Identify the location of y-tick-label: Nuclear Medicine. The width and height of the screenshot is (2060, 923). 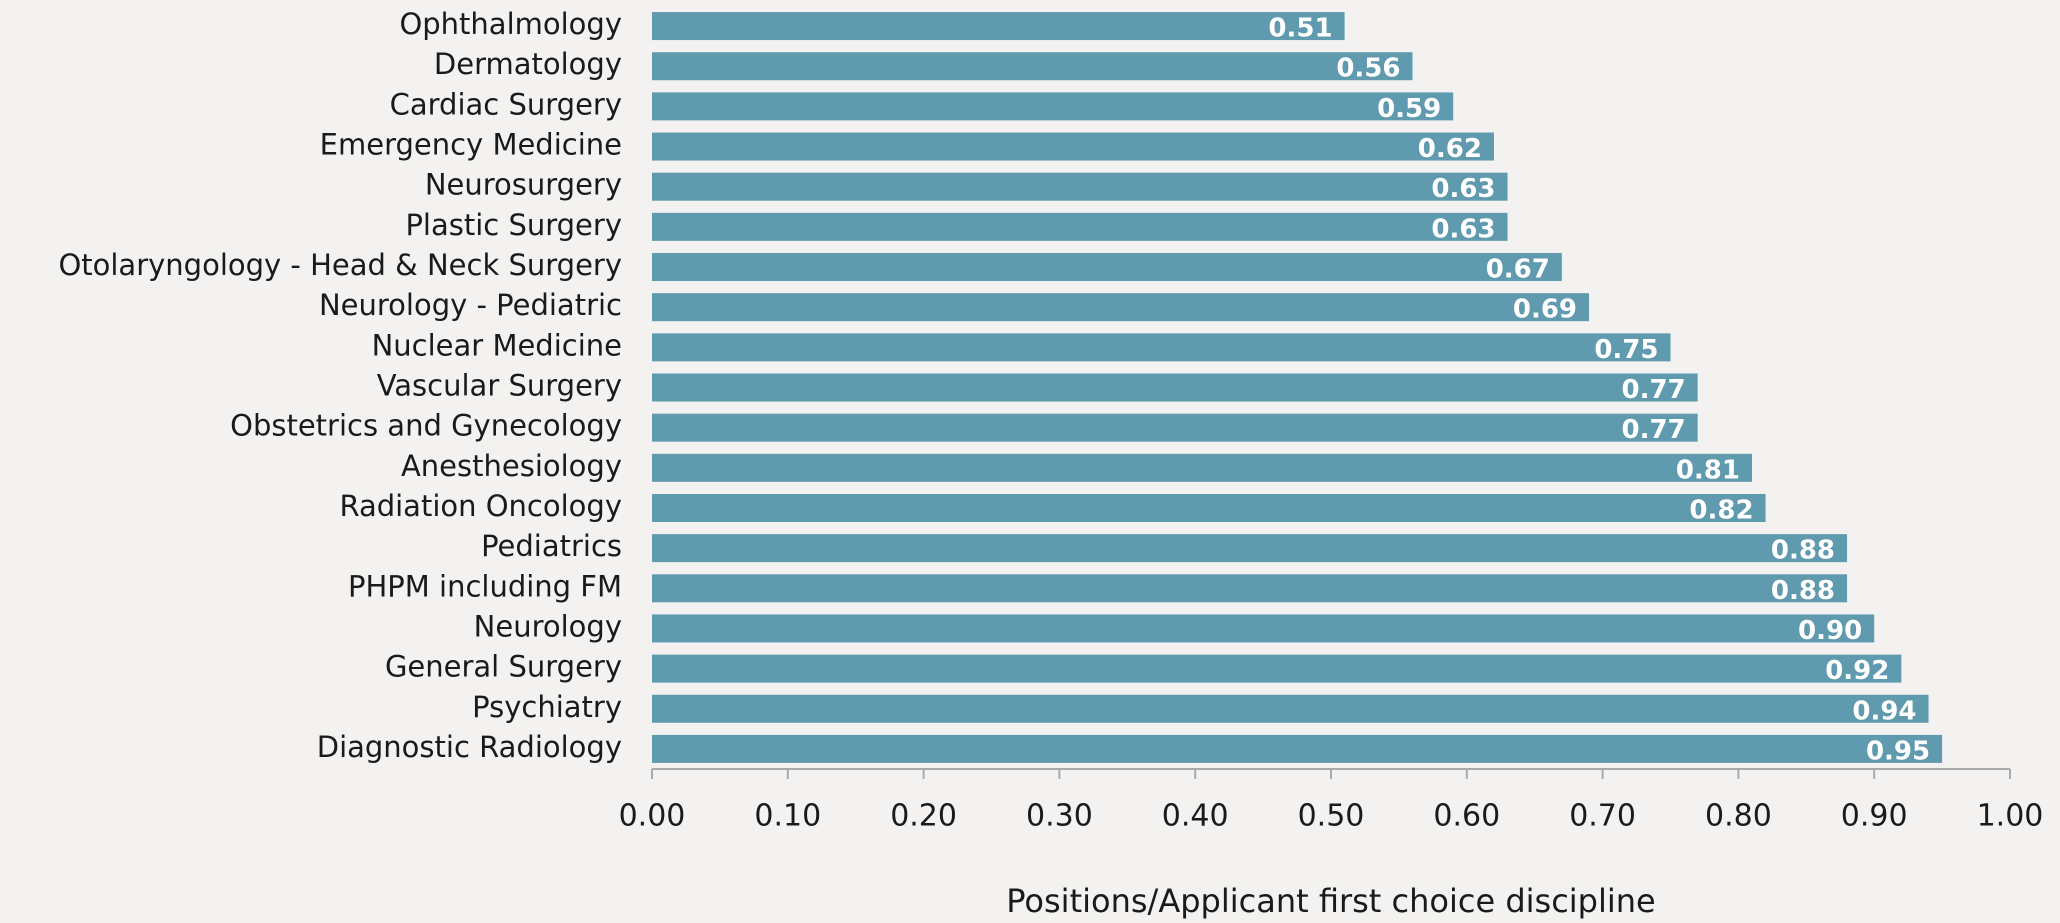
(497, 345).